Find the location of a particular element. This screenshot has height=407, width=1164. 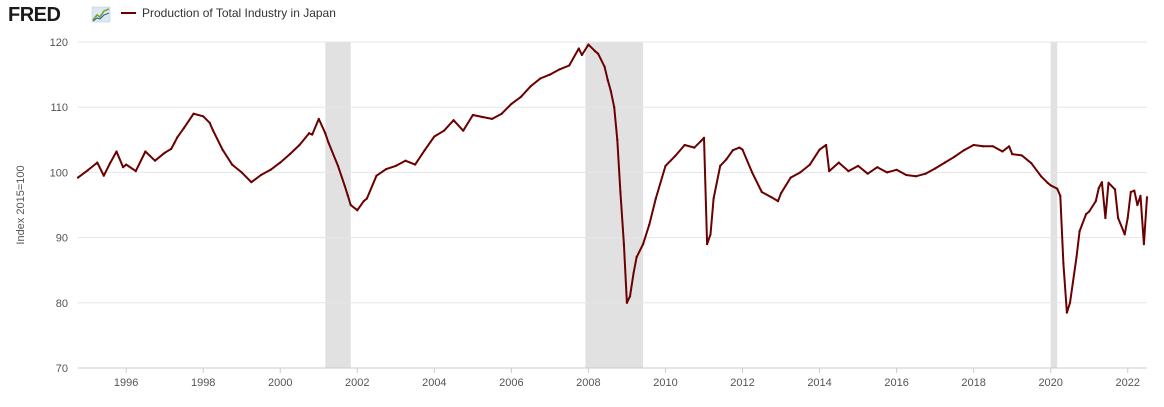

legend-label: Production of Total Industry in Japan is located at coordinates (239, 13).